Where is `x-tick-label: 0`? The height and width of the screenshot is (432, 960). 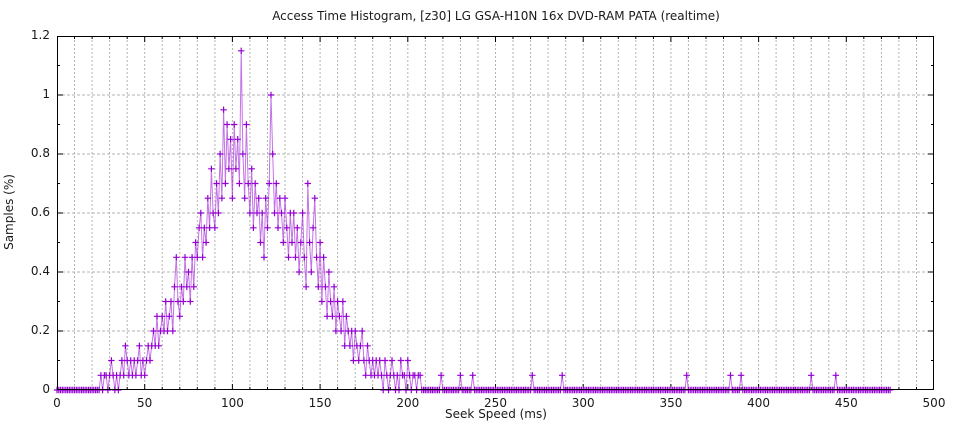
x-tick-label: 0 is located at coordinates (57, 403).